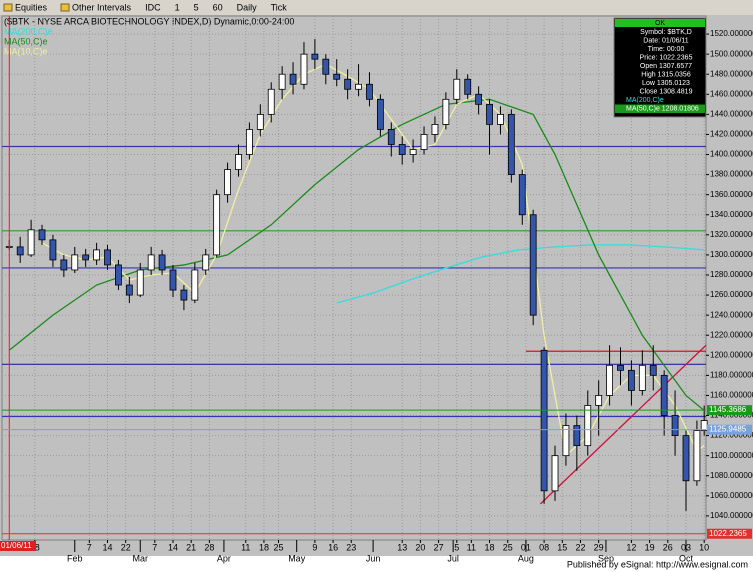 This screenshot has height=572, width=753. I want to click on y-tick-label: 1360.000000, so click(731, 194).